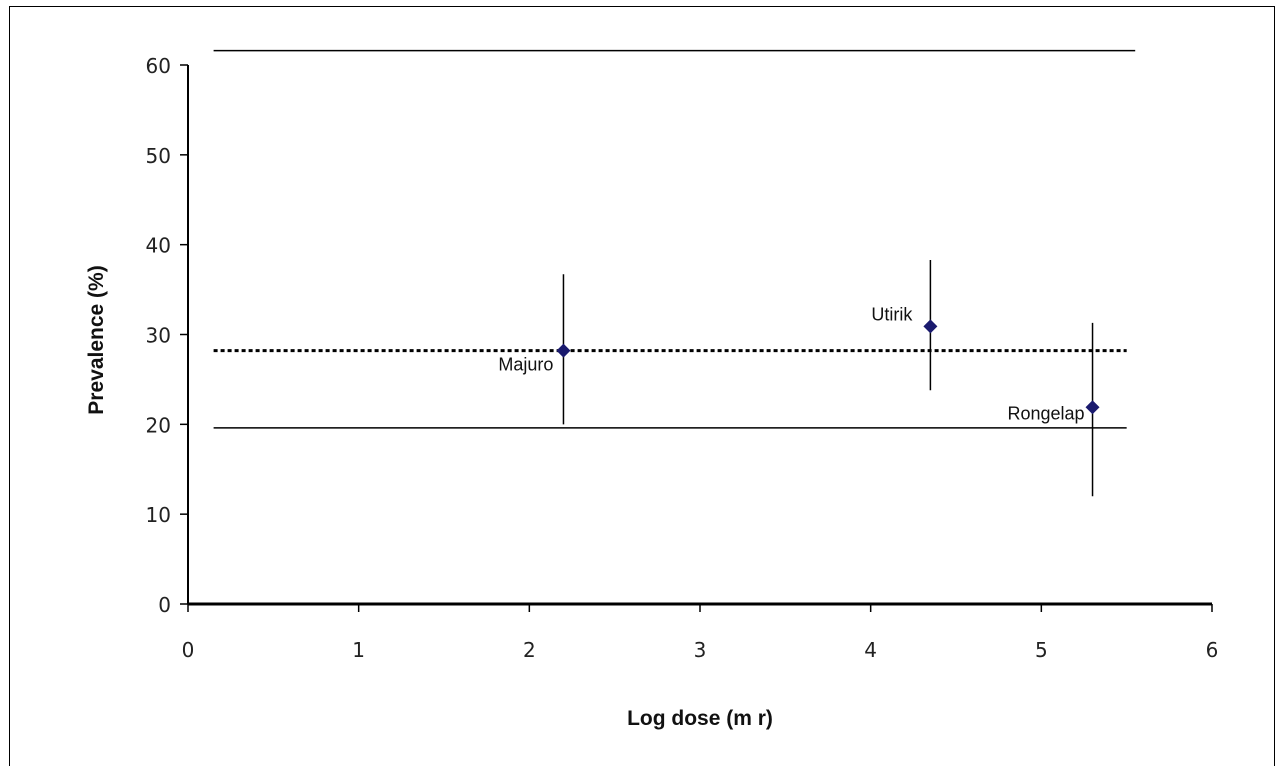  I want to click on y-tick-label: 50, so click(158, 156).